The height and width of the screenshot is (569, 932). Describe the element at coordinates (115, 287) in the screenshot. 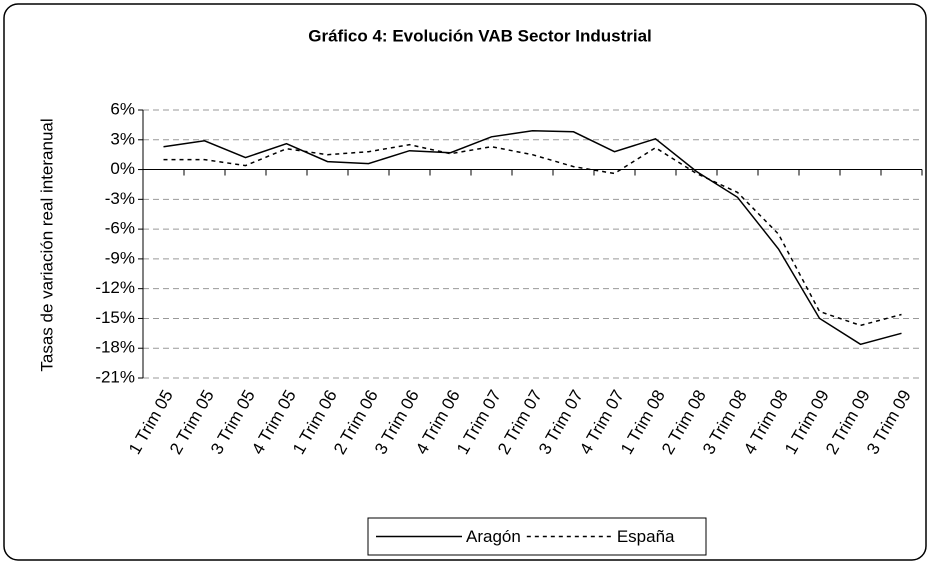

I see `y-tick-label: -12%` at that location.